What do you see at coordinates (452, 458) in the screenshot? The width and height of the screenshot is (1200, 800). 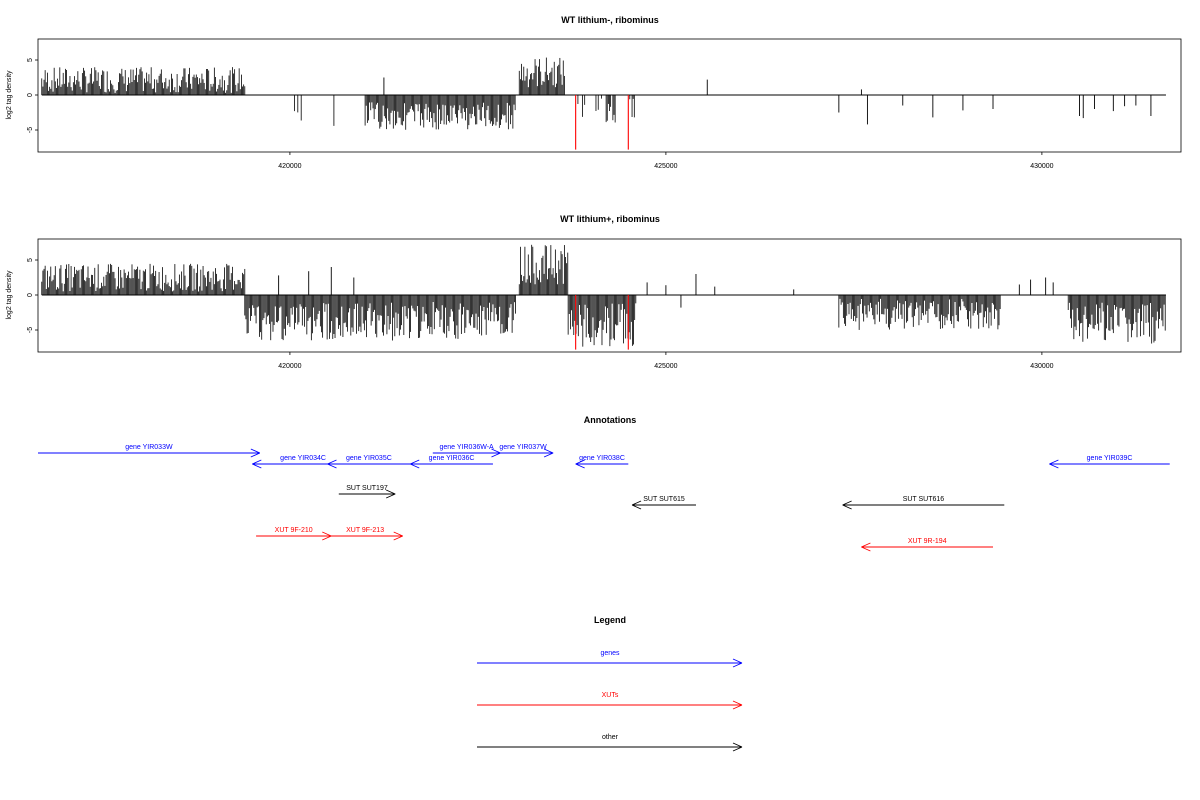 I see `feature-label: gene YIR036C` at bounding box center [452, 458].